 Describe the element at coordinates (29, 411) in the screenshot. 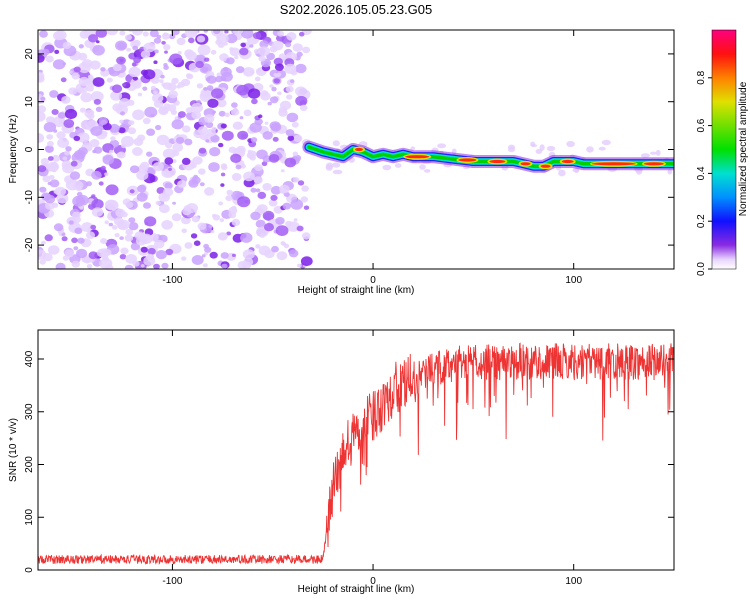

I see `y-tick-label: 300` at that location.